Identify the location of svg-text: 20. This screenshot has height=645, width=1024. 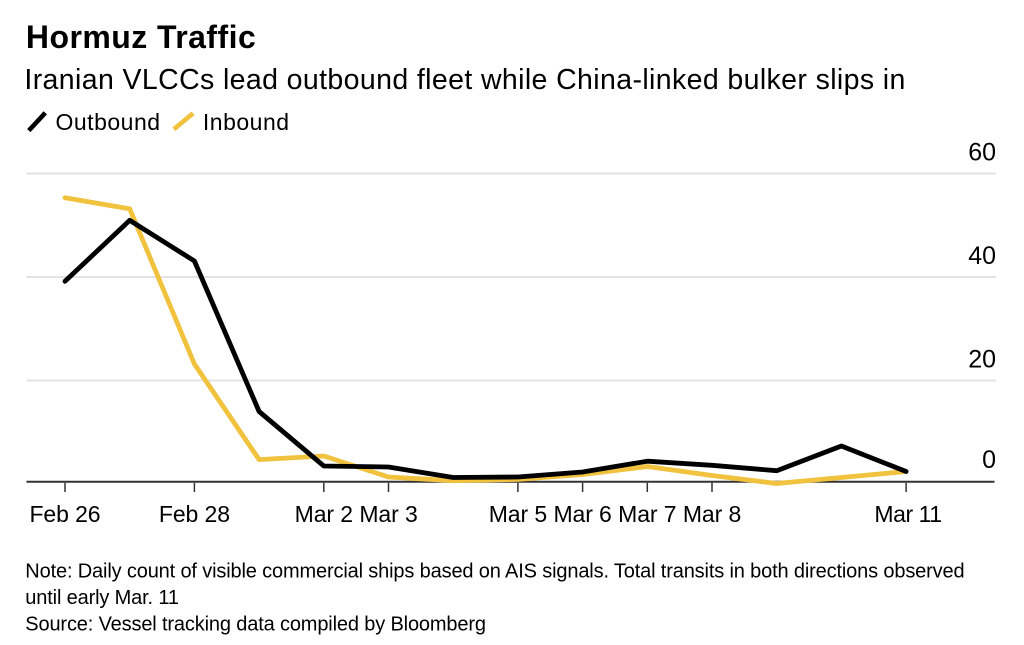
(982, 360).